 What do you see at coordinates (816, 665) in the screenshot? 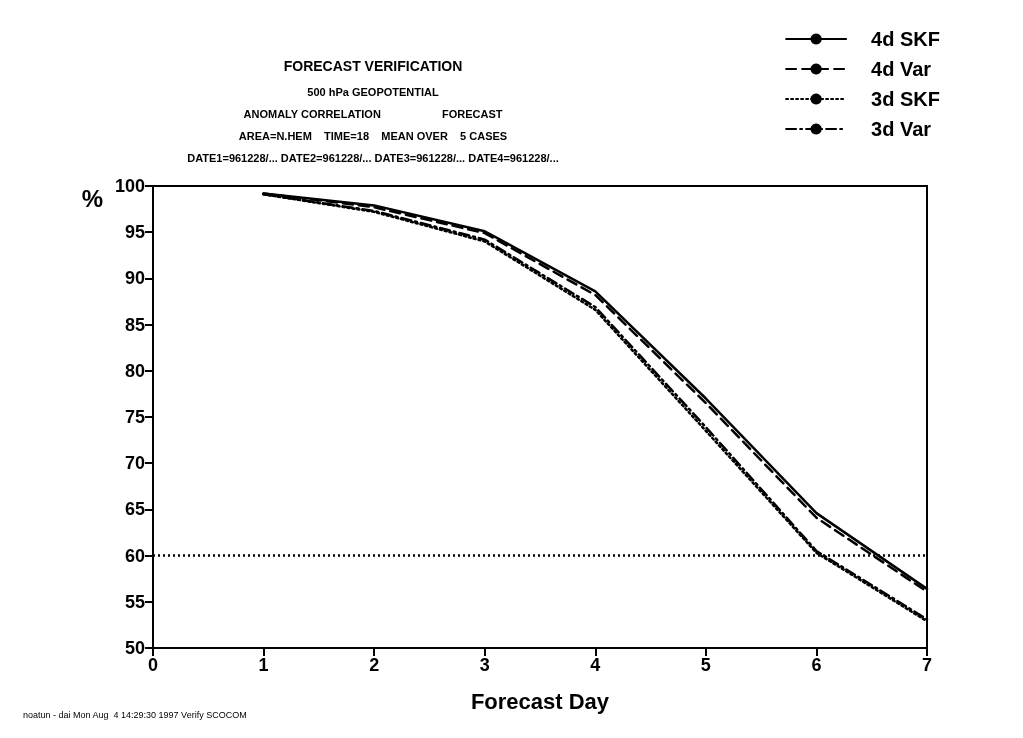
I see `x-tick-label: 6` at bounding box center [816, 665].